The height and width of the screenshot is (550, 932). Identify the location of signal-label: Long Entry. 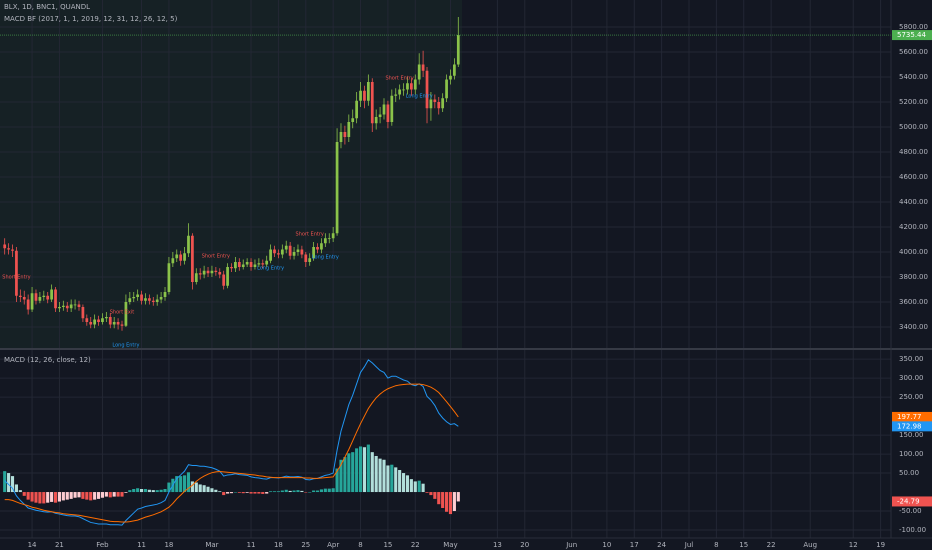
(270, 269).